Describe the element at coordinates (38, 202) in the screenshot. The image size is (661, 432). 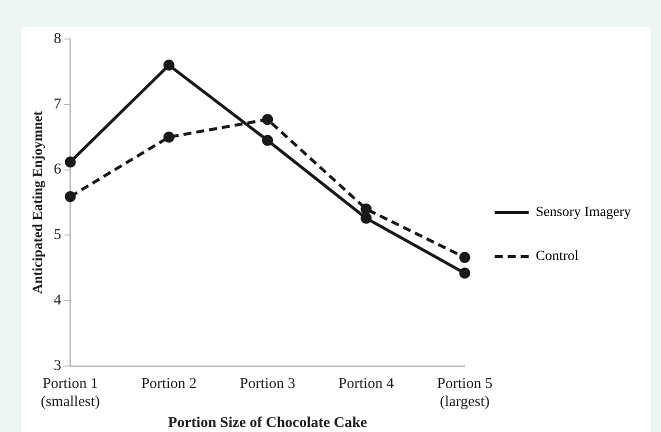
I see `y-axis-title: Anticipated Eating Enjoymnet` at that location.